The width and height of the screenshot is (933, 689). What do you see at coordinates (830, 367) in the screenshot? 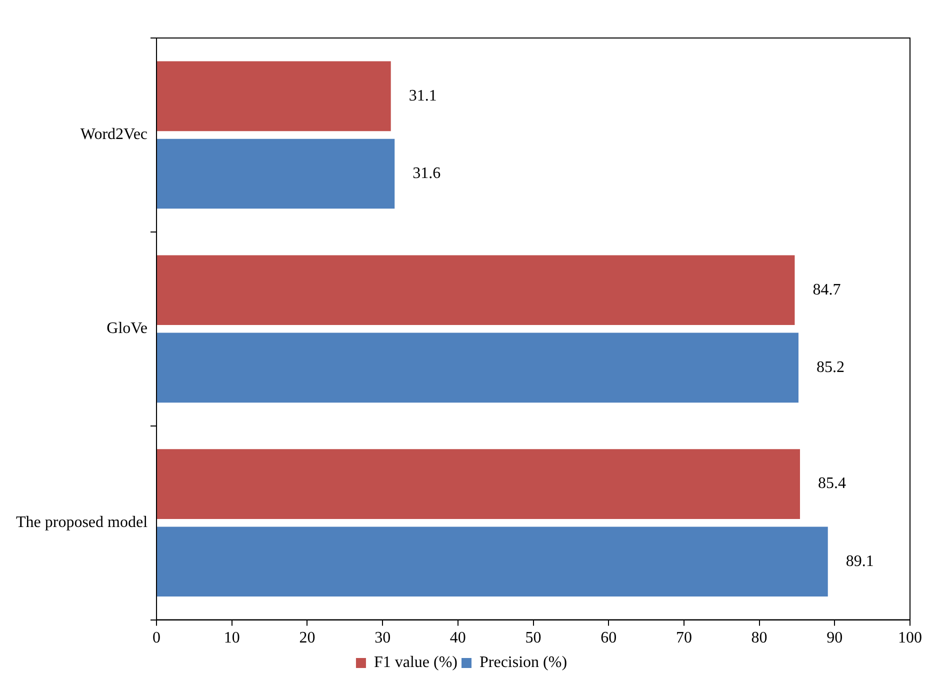
I see `data-label: 85.2` at bounding box center [830, 367].